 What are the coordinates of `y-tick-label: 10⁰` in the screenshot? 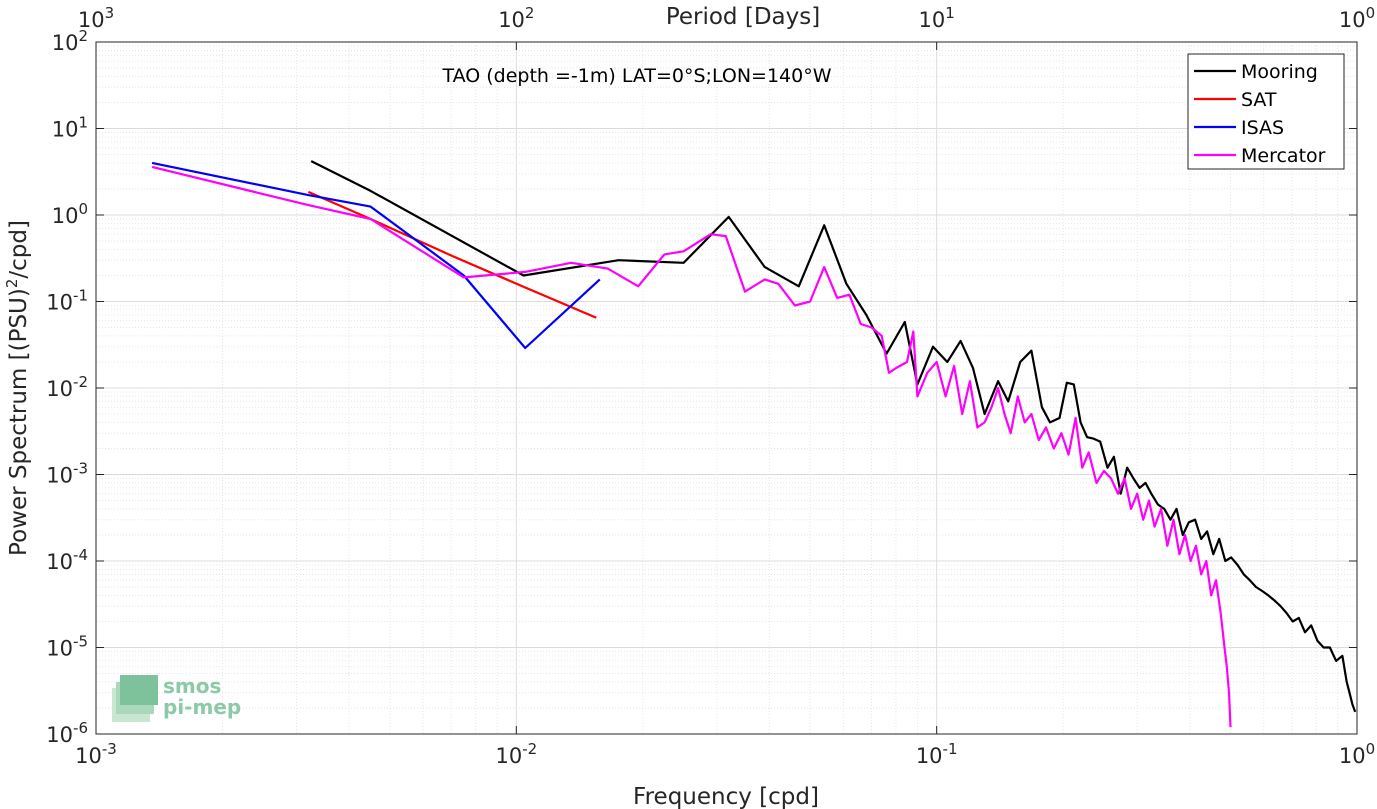 It's located at (70, 214).